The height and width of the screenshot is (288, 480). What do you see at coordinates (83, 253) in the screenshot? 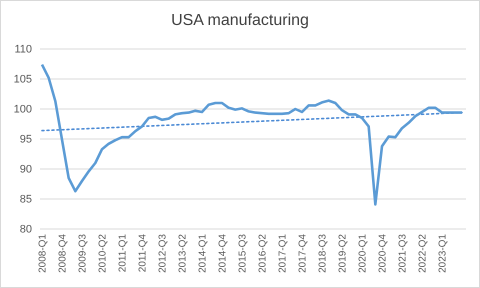
I see `x-tick-label: 2009-Q3` at bounding box center [83, 253].